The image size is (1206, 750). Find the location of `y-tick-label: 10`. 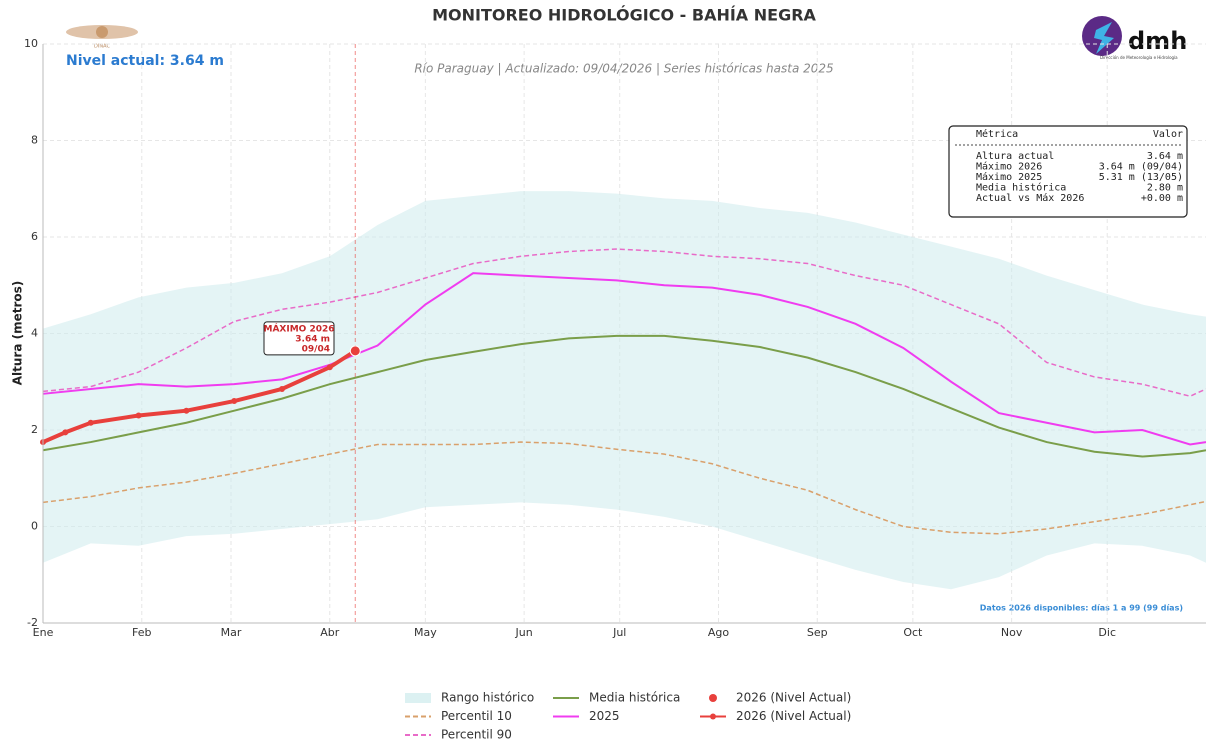

y-tick-label: 10 is located at coordinates (31, 43).